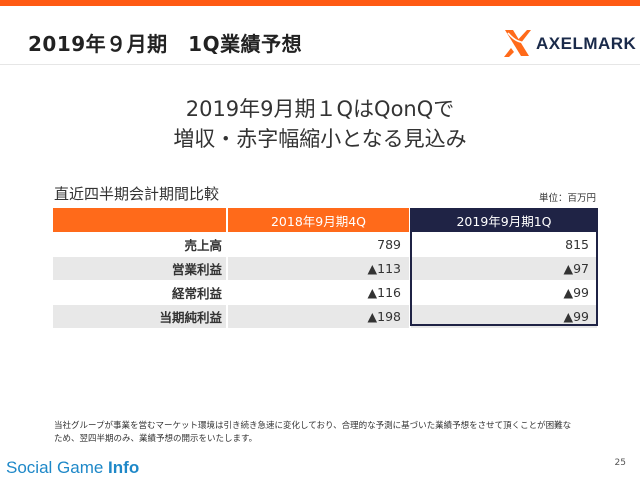  I want to click on company-logo: AXELMARK, so click(568, 43).